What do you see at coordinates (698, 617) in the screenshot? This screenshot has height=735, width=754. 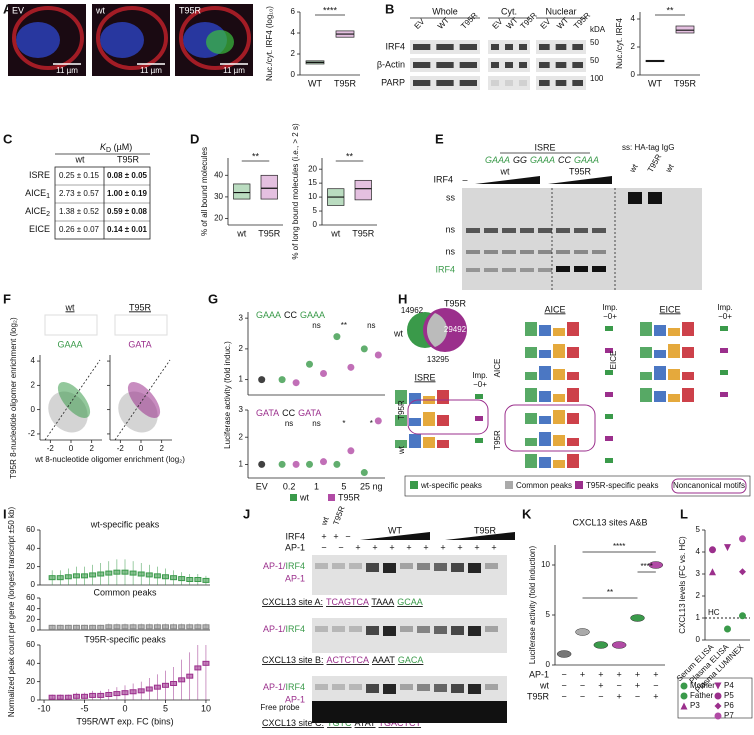 I see `y-tick-label: 1` at bounding box center [698, 617].